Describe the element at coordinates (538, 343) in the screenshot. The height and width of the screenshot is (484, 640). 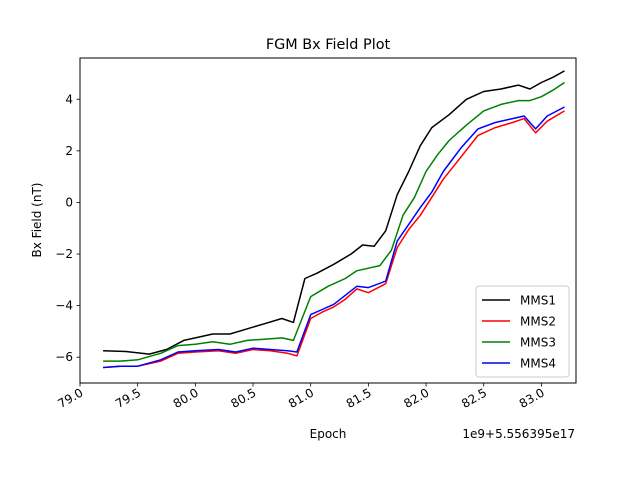
I see `legend-label-mms3: MMS3` at that location.